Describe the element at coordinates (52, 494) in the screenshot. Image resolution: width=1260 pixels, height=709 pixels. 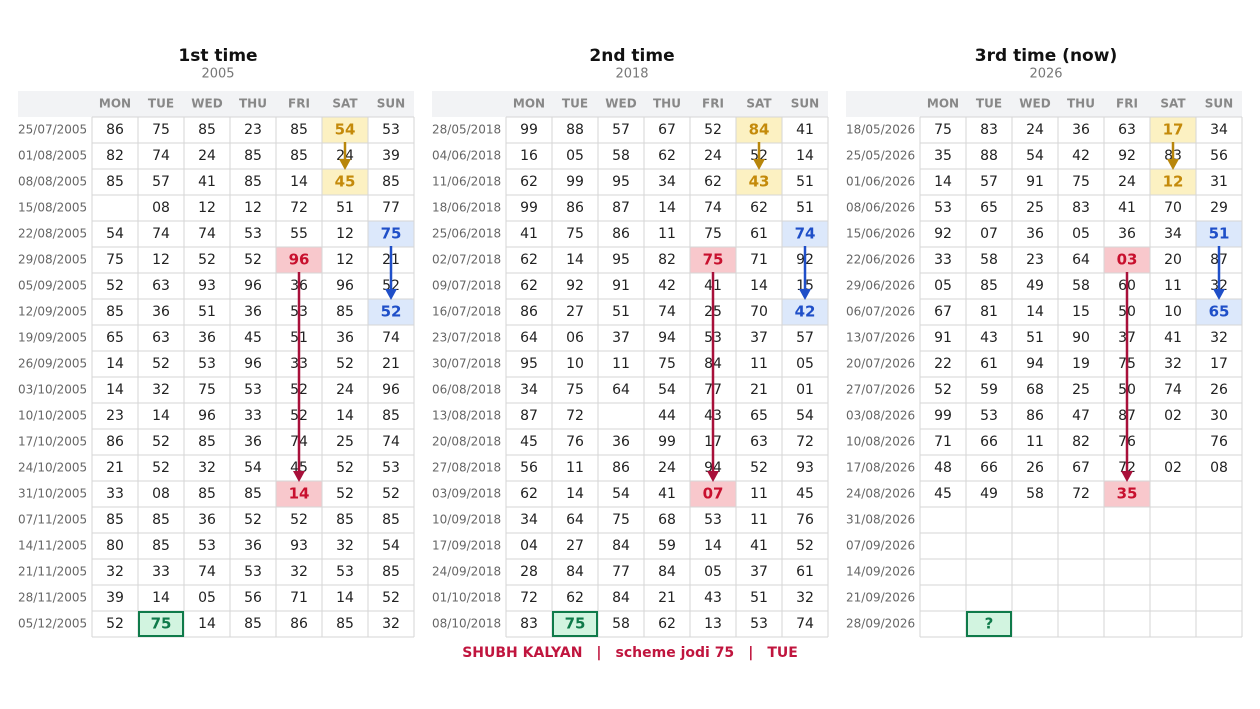
I see `row-date: 31/10/2005` at that location.